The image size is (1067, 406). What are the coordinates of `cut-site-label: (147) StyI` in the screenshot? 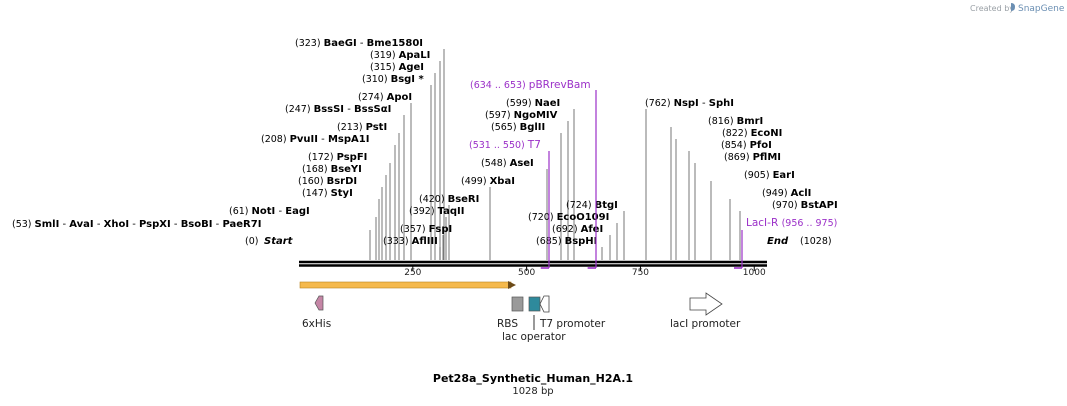 It's located at (327, 193).